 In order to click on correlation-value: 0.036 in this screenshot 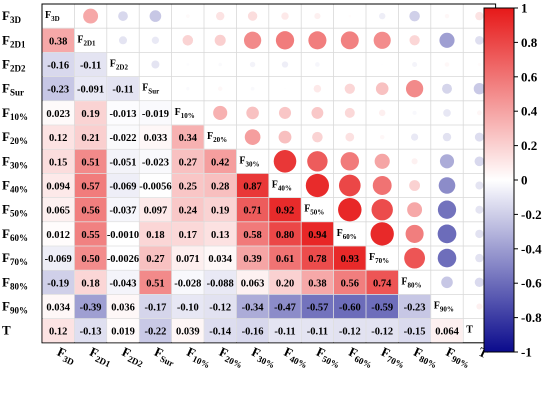, I will do `click(123, 308)`.